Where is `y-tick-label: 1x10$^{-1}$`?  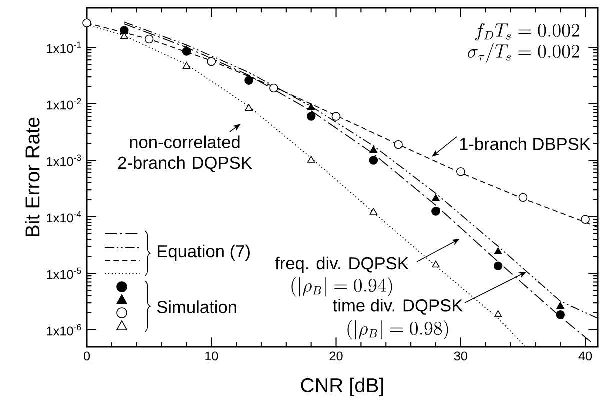 y-tick-label: 1x10$^{-1}$ is located at coordinates (64, 48).